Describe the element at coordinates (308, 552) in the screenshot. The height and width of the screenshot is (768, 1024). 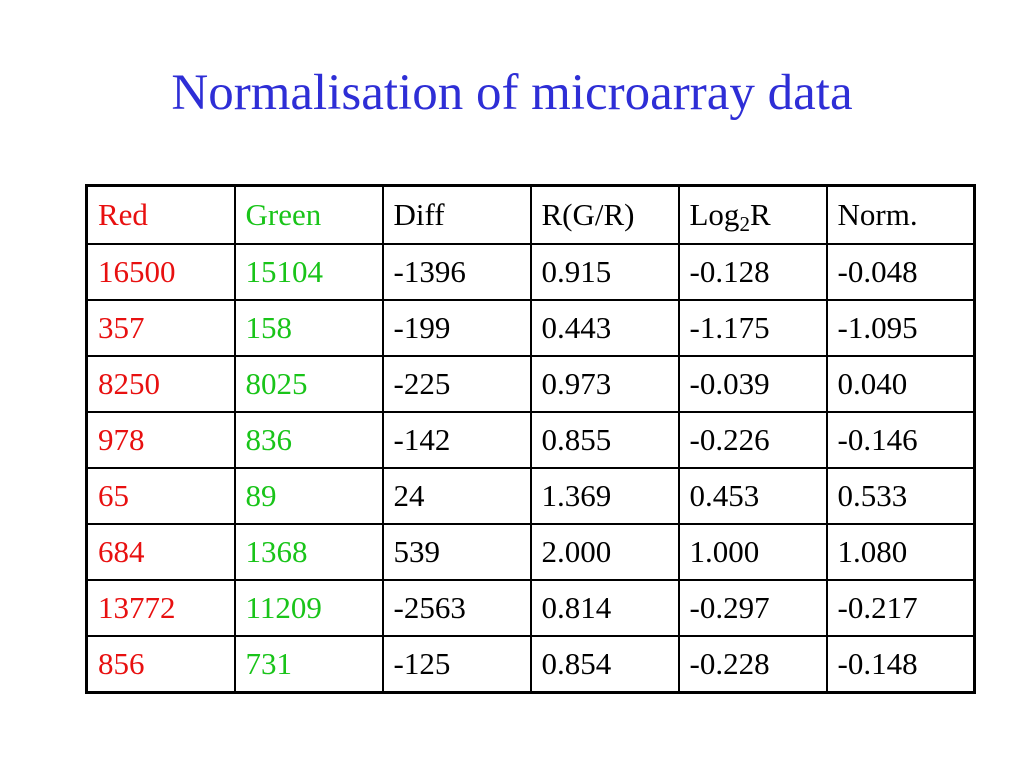
I see `cell-green: 1368` at that location.